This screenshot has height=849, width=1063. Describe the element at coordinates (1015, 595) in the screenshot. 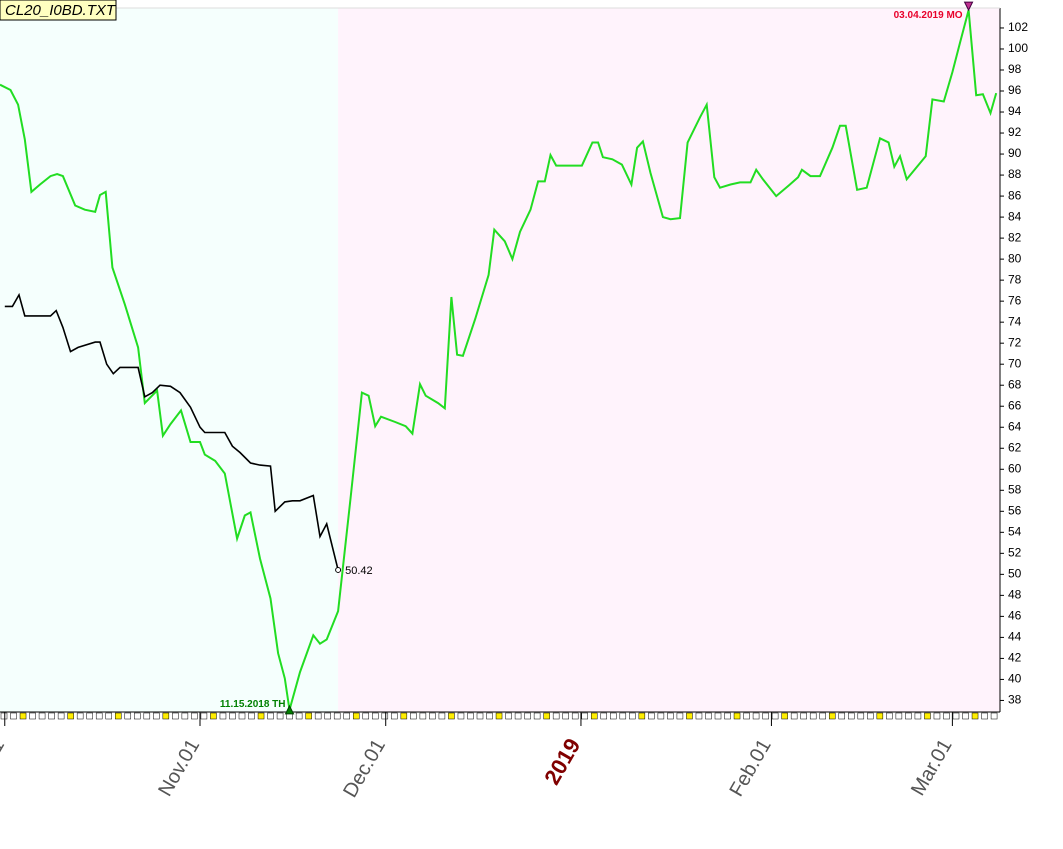

I see `y-tick-label: 48` at that location.